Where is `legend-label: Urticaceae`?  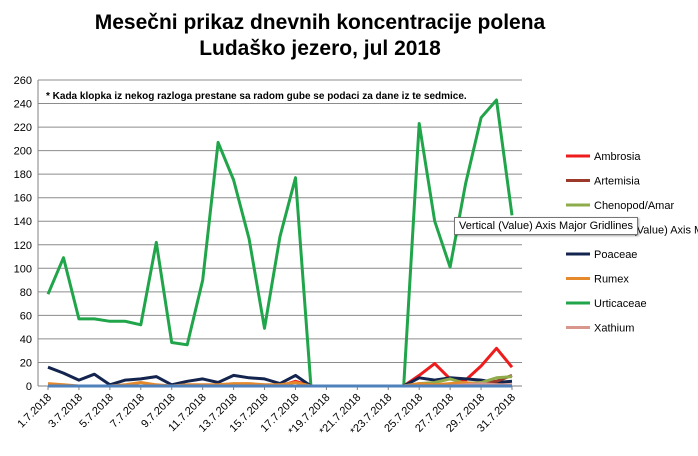
legend-label: Urticaceae is located at coordinates (620, 304).